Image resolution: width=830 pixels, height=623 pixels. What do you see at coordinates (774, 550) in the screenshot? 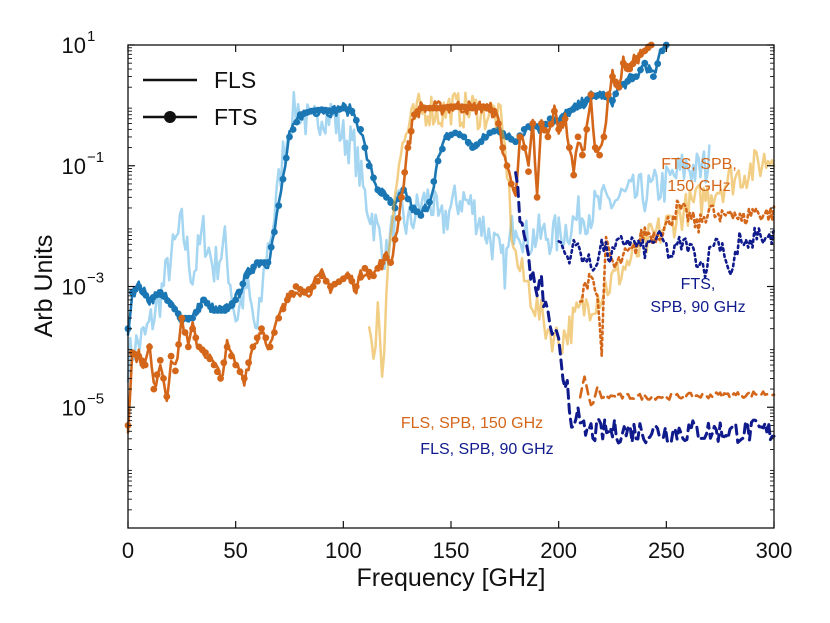
I see `x-tick-label-6: 300` at bounding box center [774, 550].